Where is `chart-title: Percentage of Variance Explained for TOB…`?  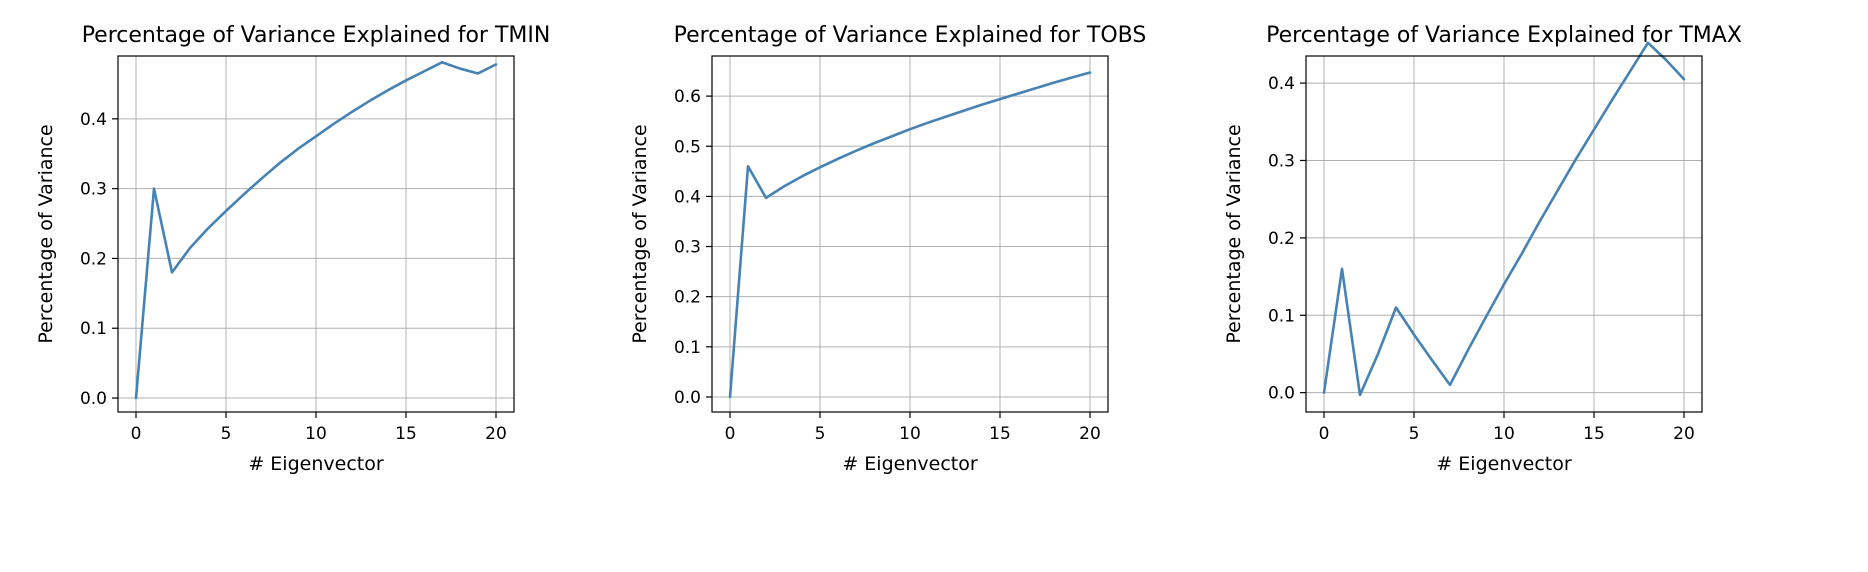 chart-title: Percentage of Variance Explained for TOB… is located at coordinates (910, 35).